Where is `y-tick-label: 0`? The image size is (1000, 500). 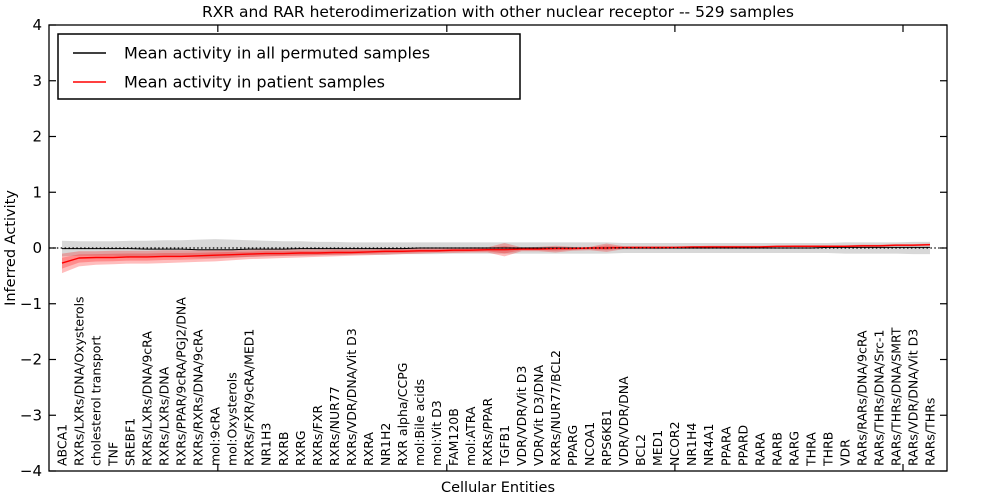 y-tick-label: 0 is located at coordinates (37, 248).